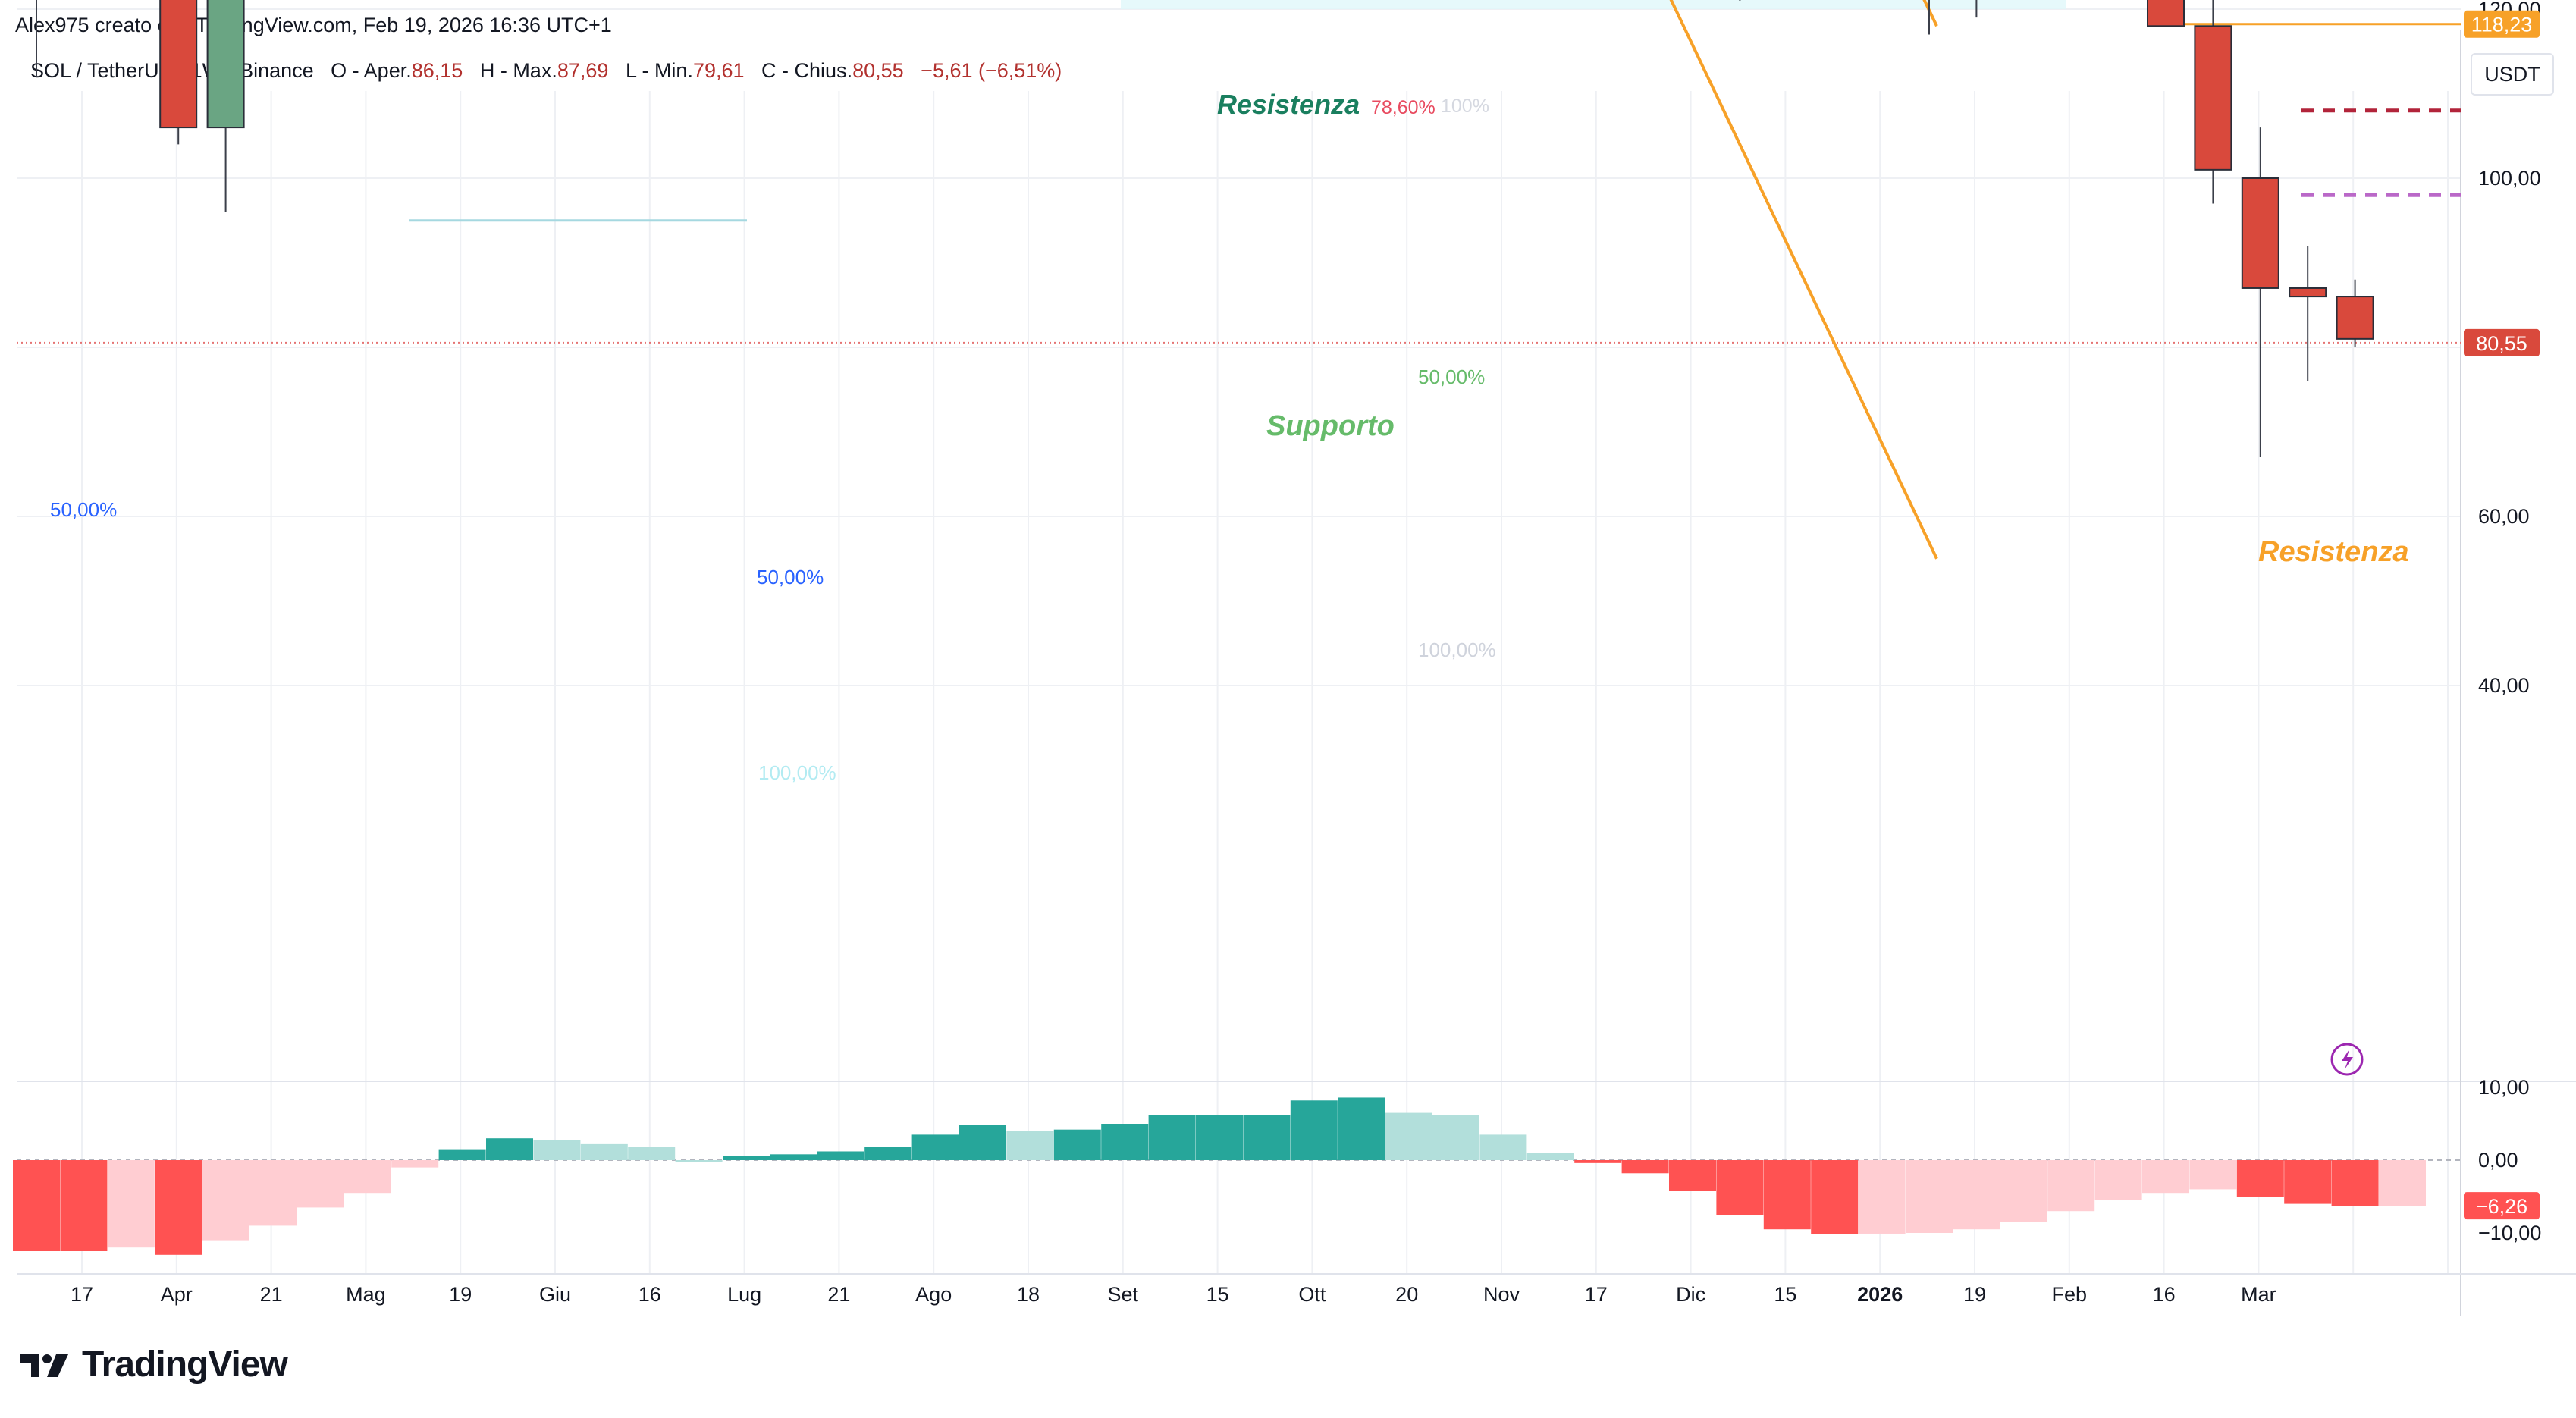 This screenshot has width=2576, height=1418. Describe the element at coordinates (1457, 649) in the screenshot. I see `fib-100-right-label: 100,00%` at that location.